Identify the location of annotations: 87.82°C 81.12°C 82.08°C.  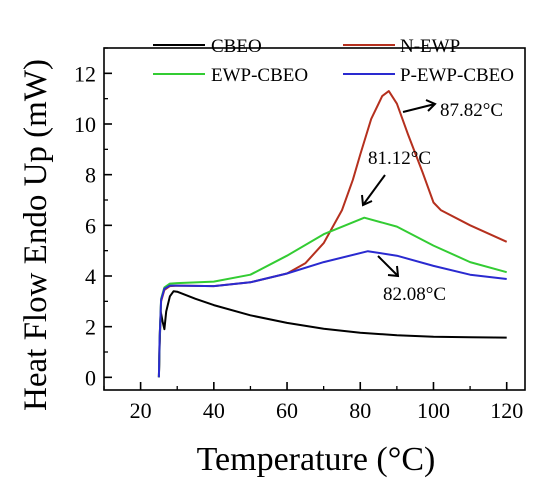
(432, 202).